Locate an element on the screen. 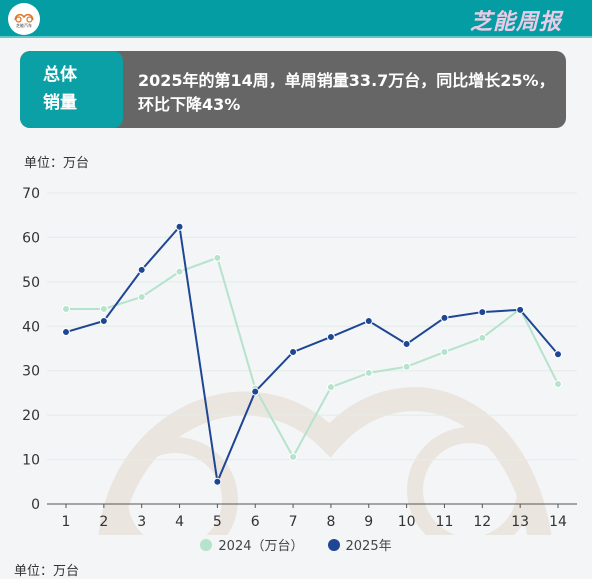  legend-label: 2025年 is located at coordinates (368, 546).